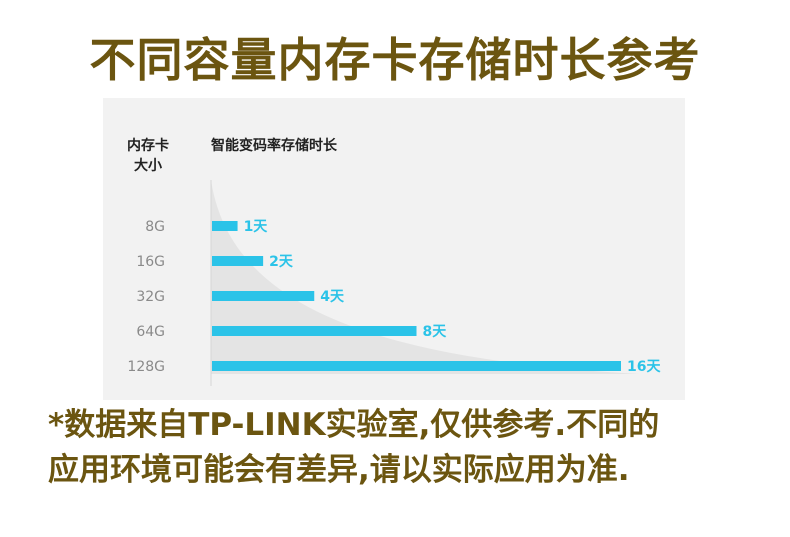 The width and height of the screenshot is (790, 537). What do you see at coordinates (148, 146) in the screenshot?
I see `capacity-header-line1: 内存卡` at bounding box center [148, 146].